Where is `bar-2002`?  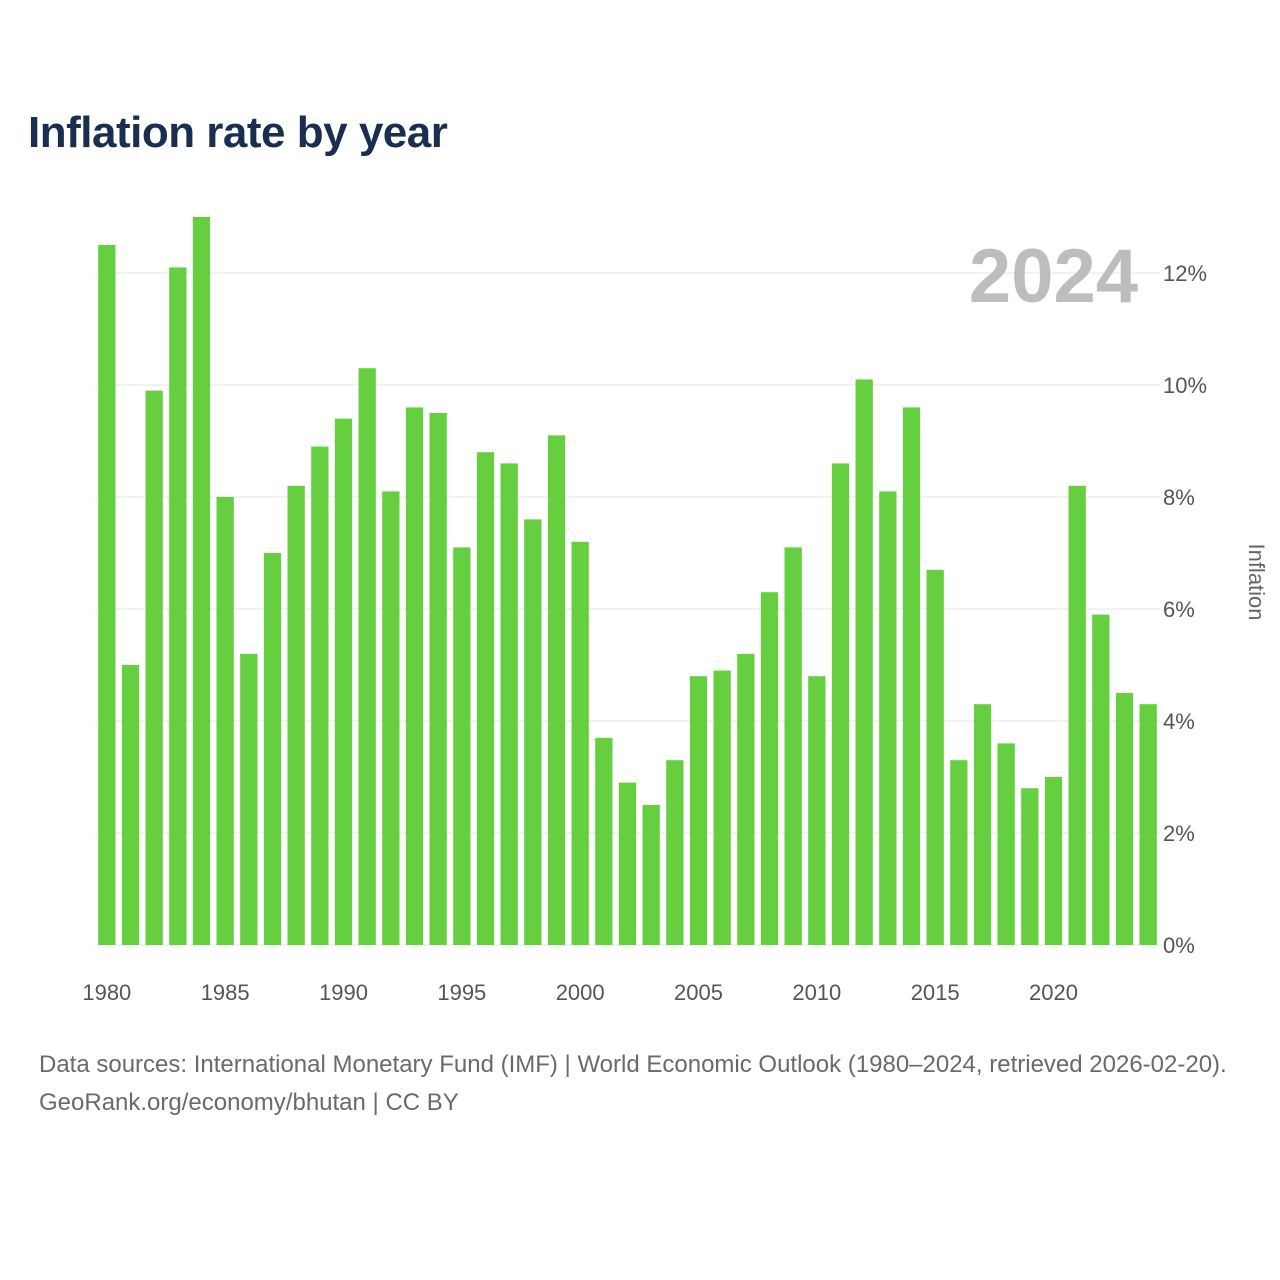
bar-2002 is located at coordinates (627, 863).